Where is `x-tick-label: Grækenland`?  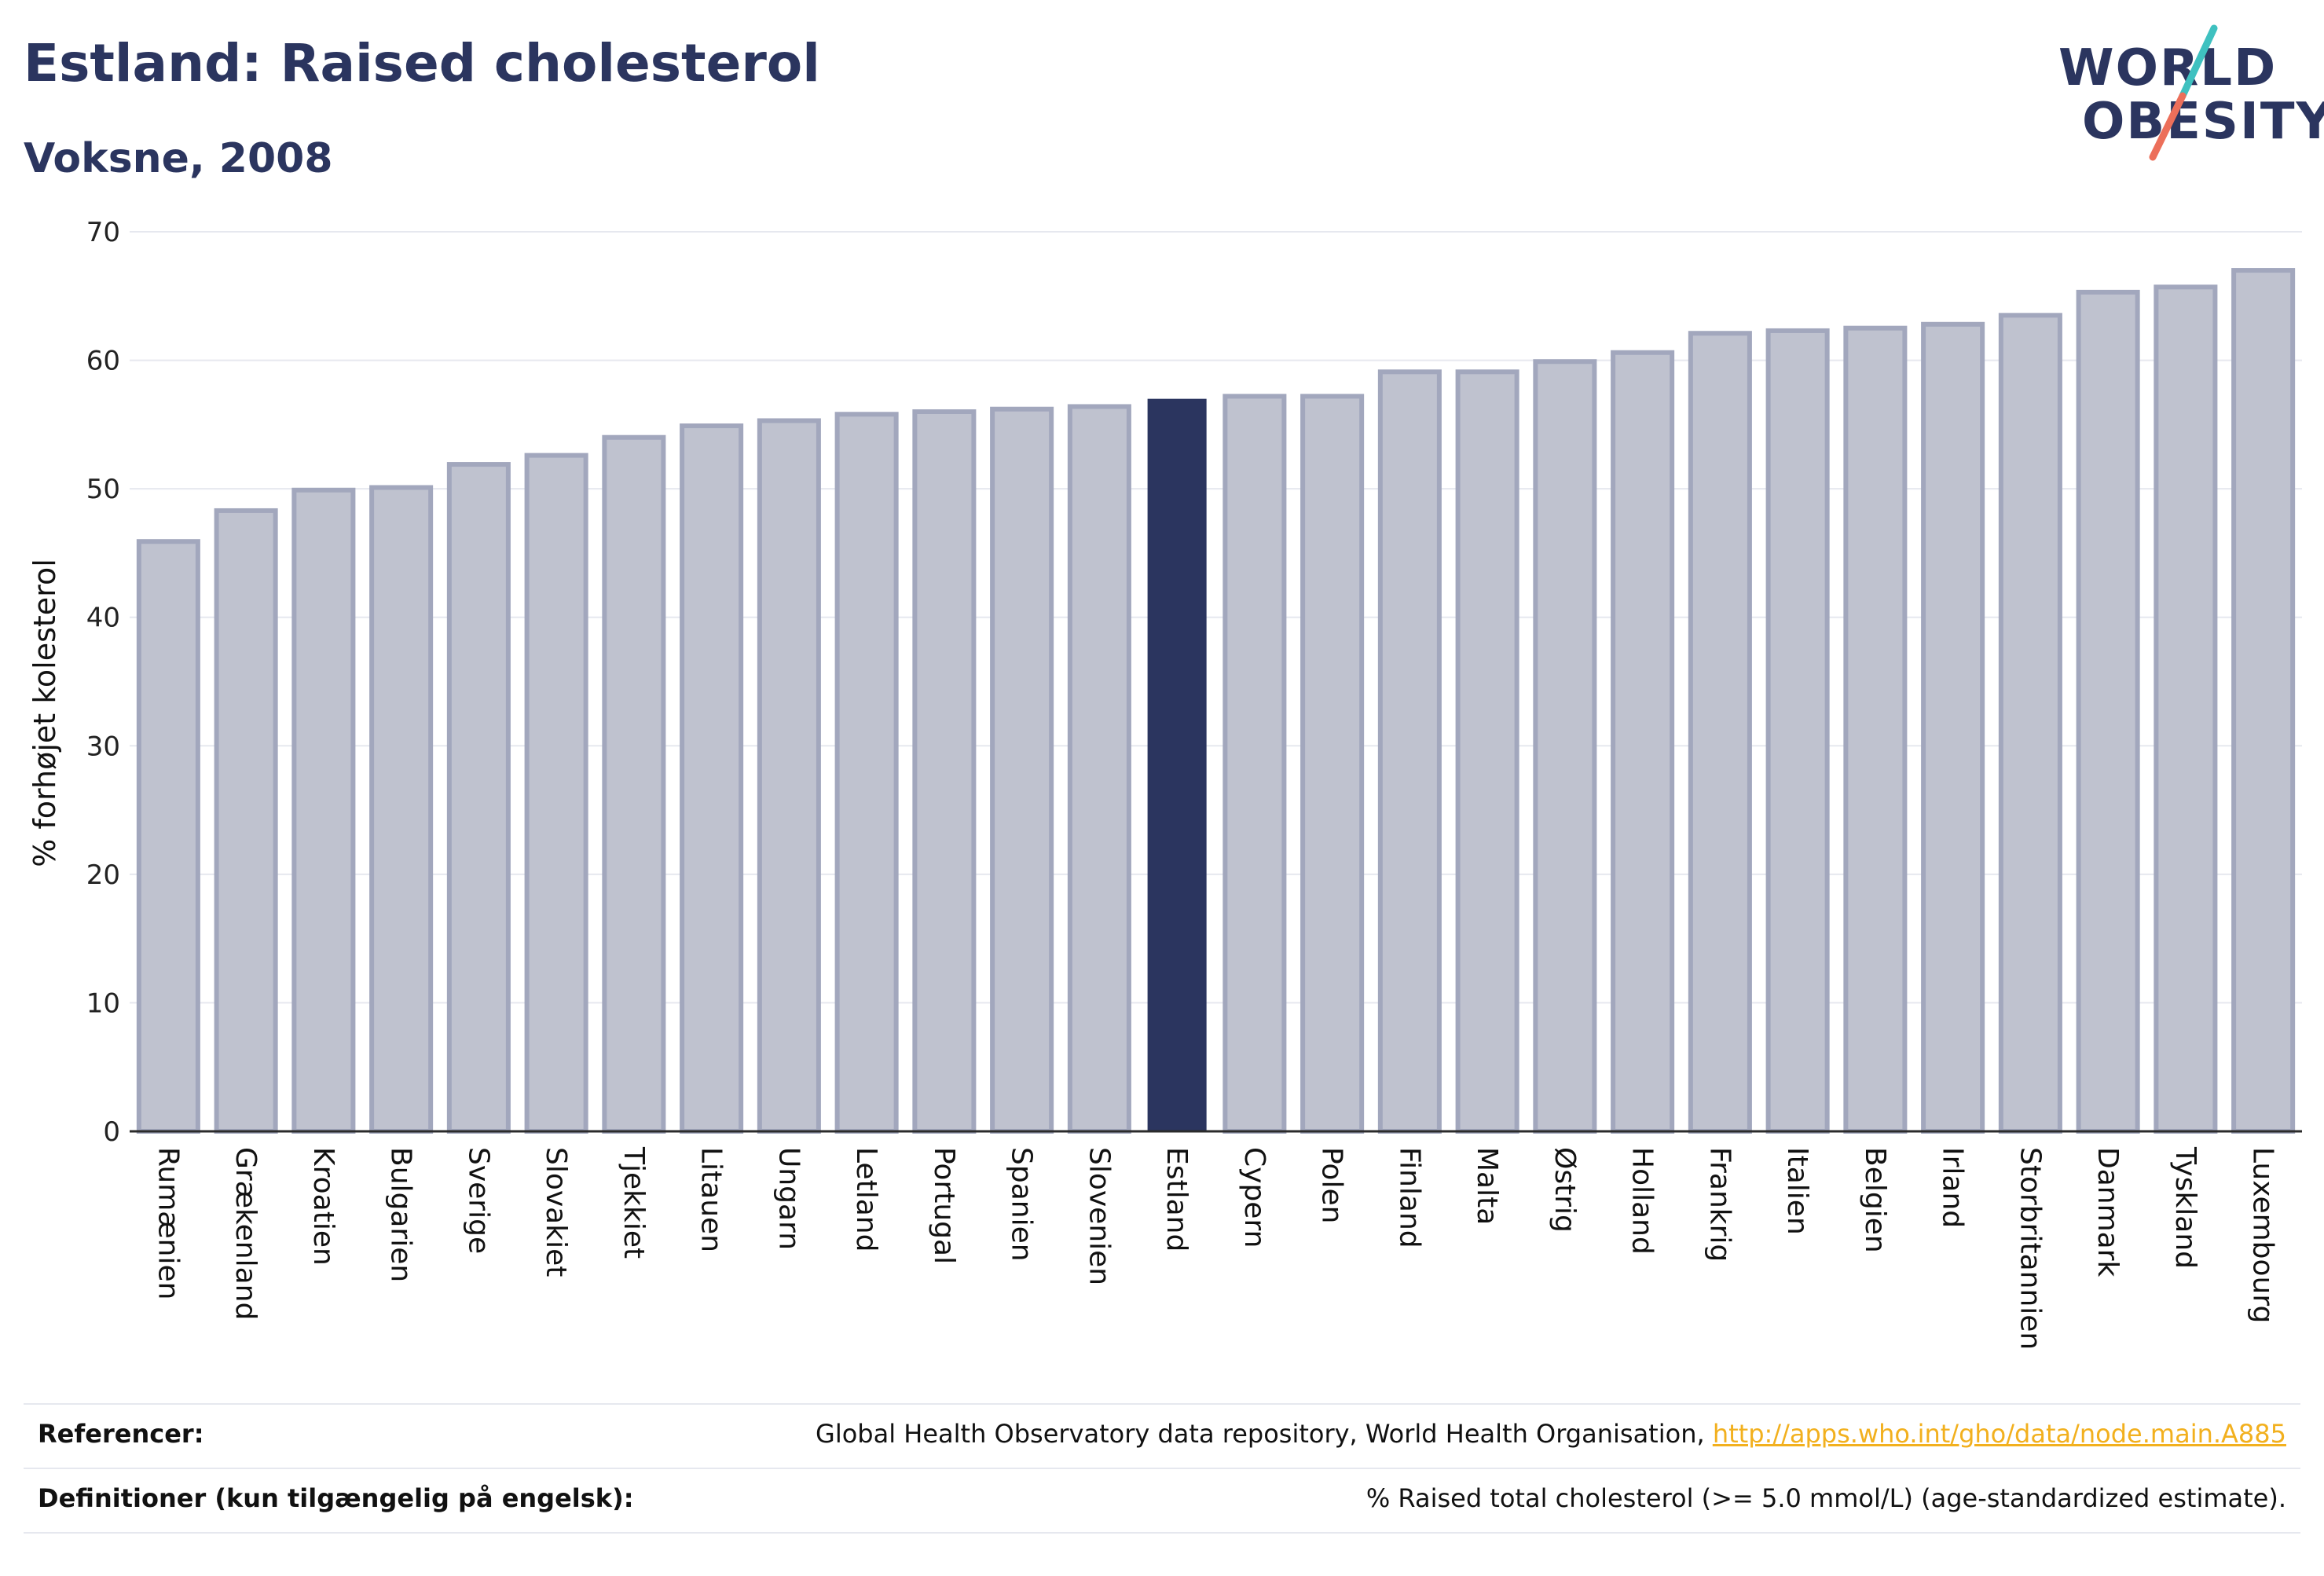 x-tick-label: Grækenland is located at coordinates (245, 1233).